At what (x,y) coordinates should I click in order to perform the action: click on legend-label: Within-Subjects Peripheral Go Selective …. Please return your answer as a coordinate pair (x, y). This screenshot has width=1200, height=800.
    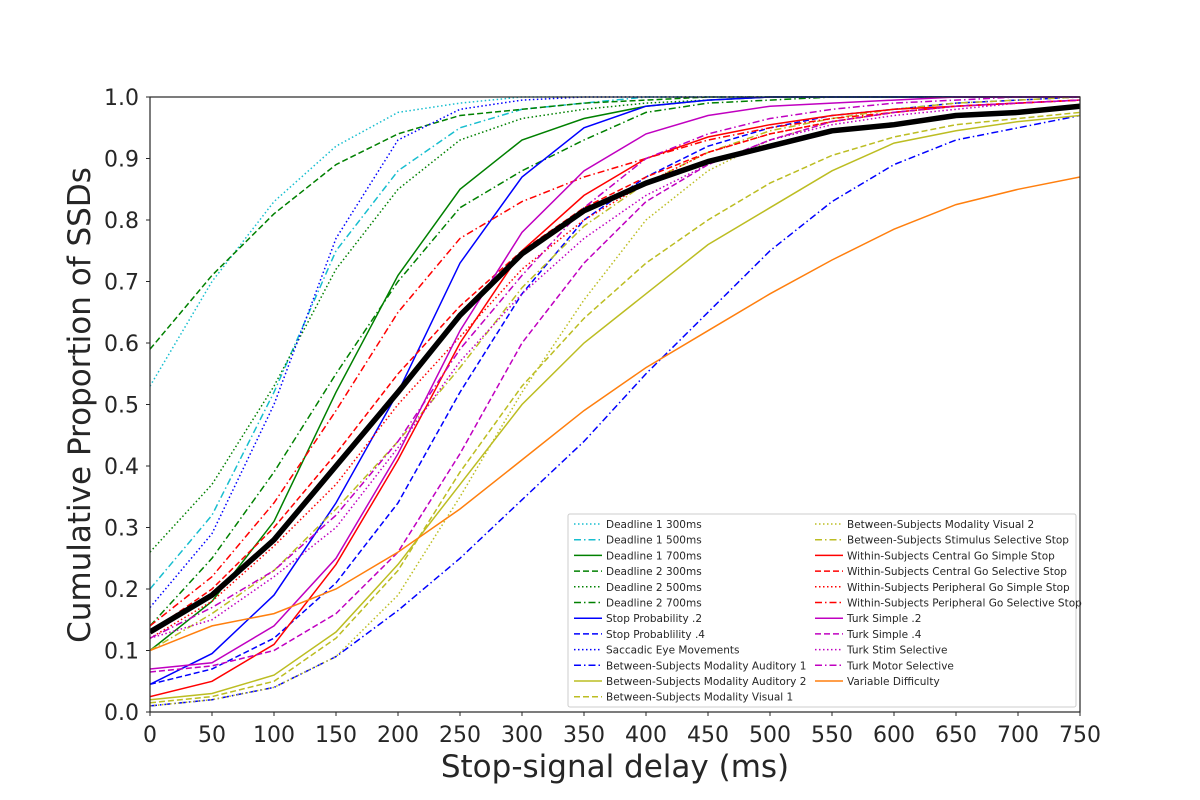
    Looking at the image, I should click on (964, 604).